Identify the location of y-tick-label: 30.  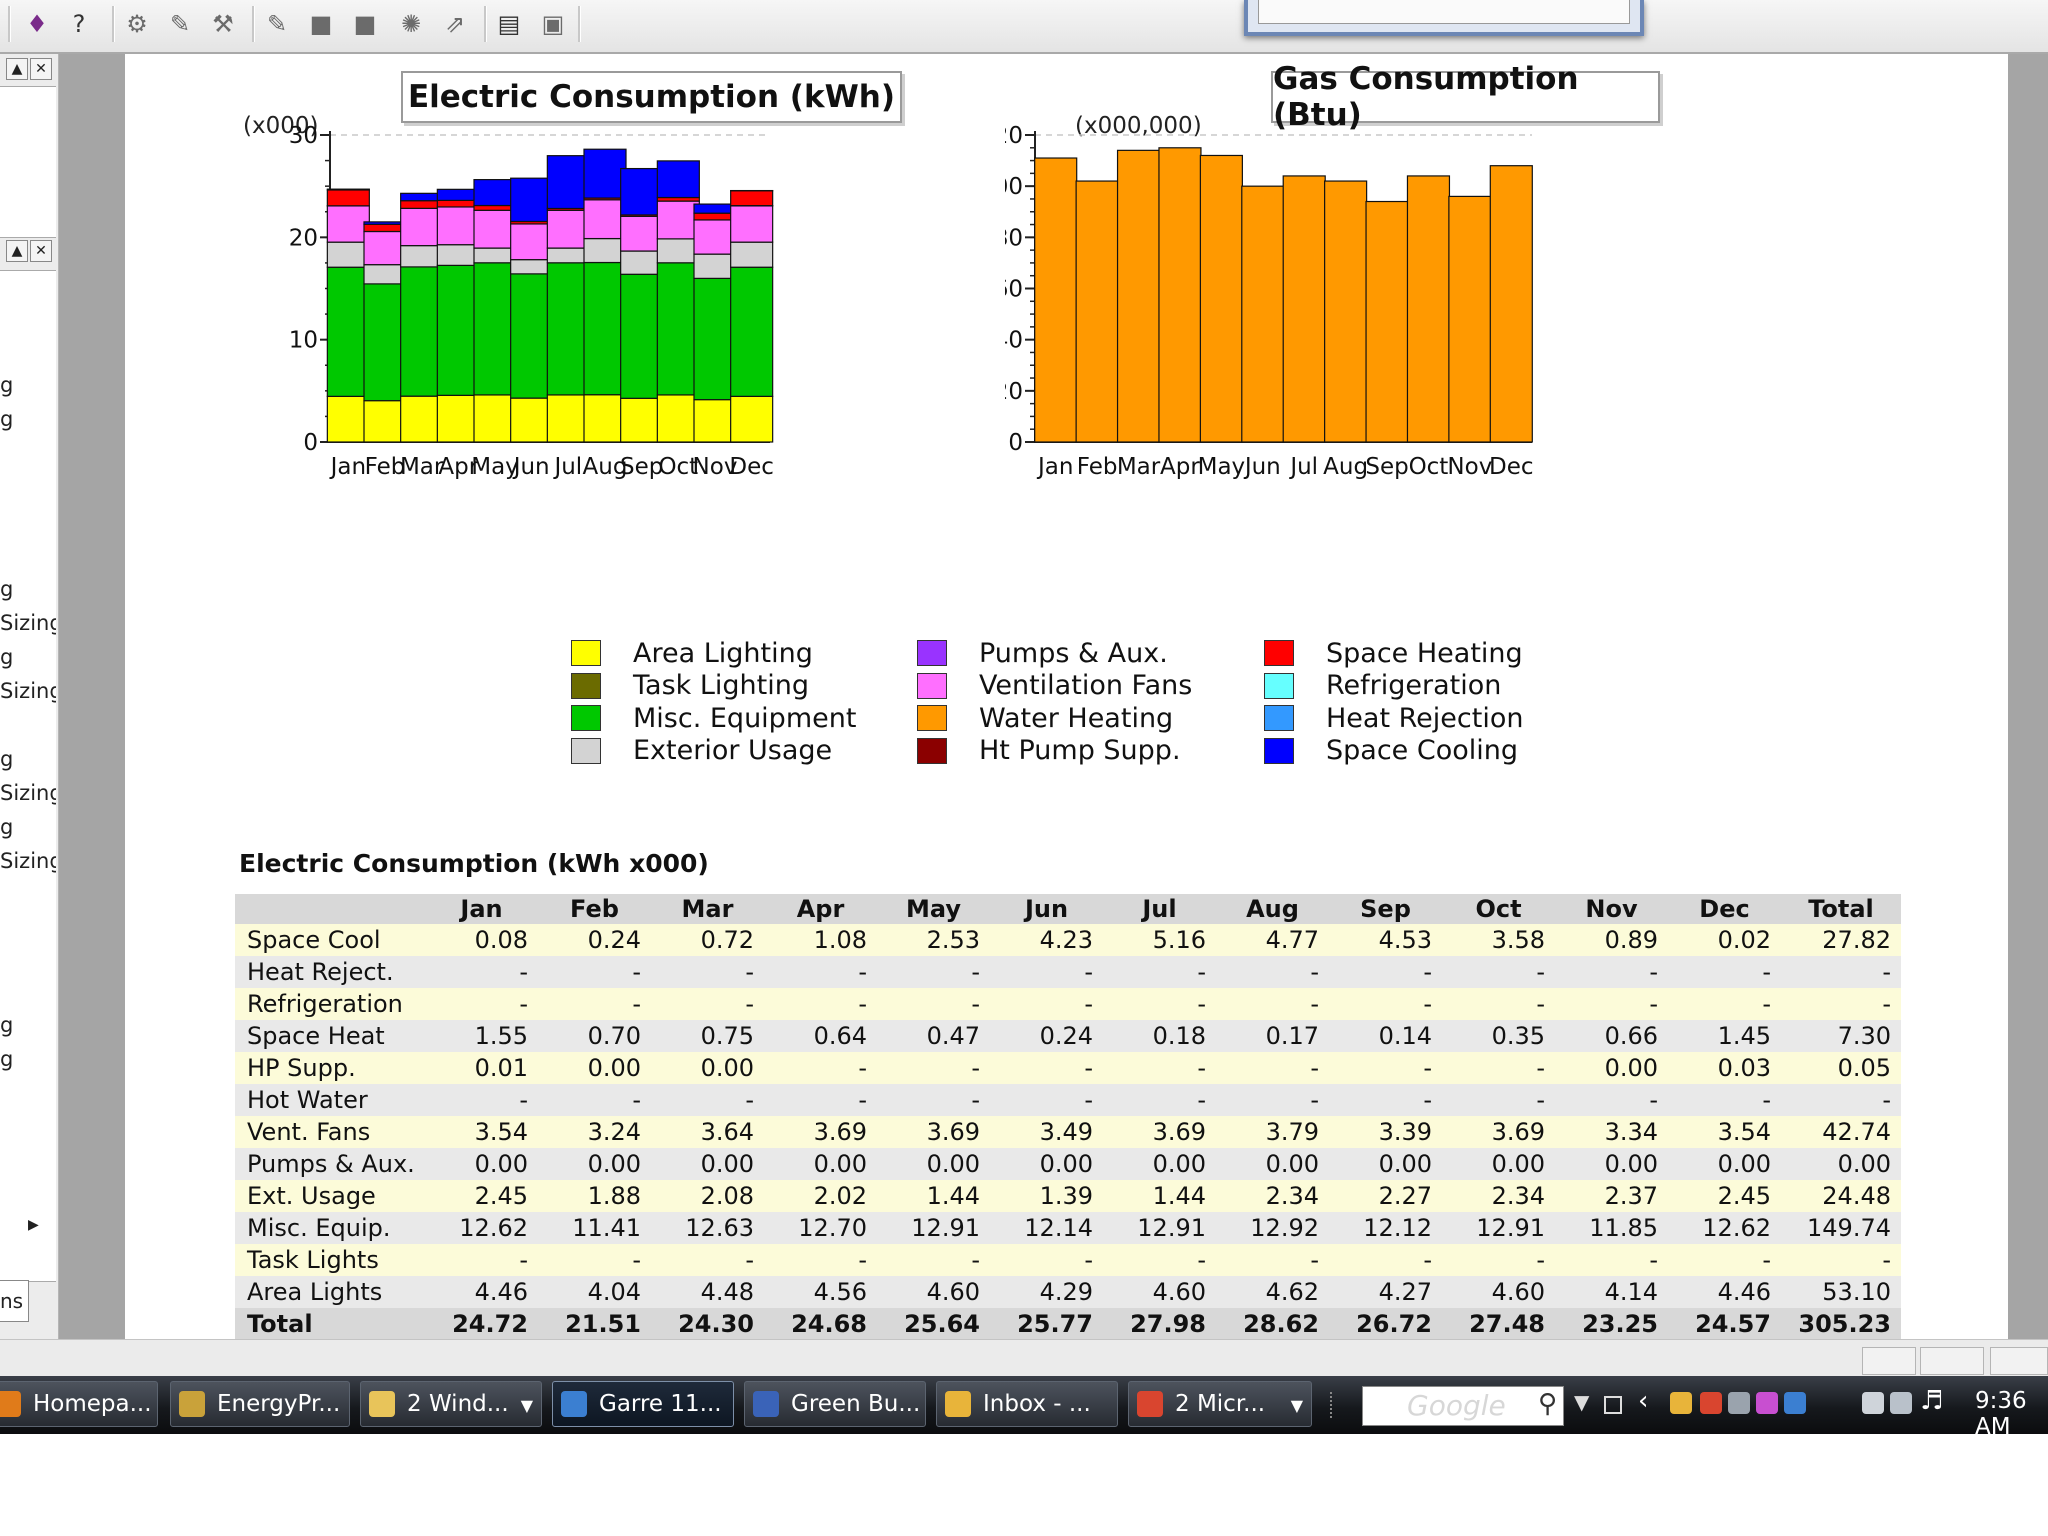
(303, 136).